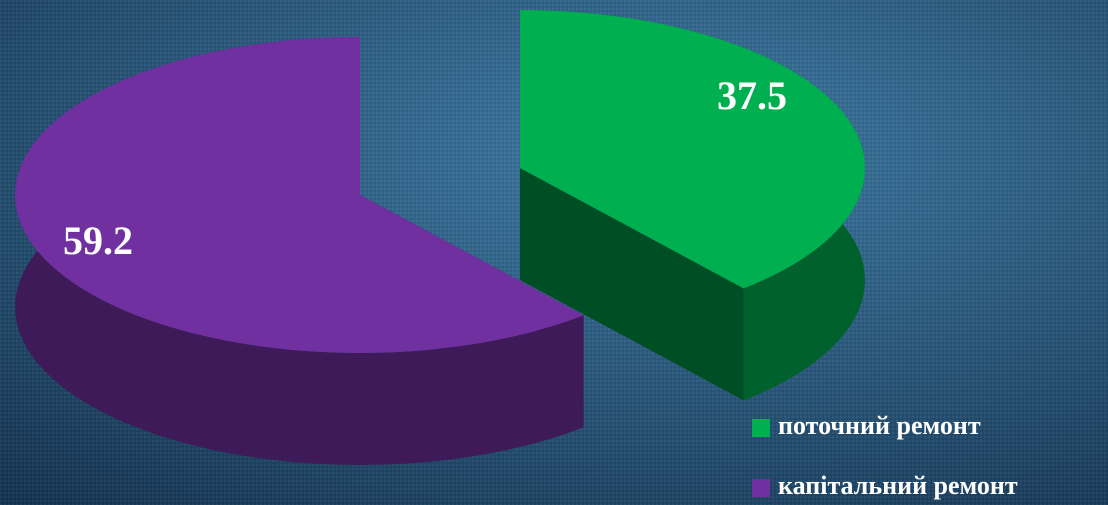  What do you see at coordinates (752, 95) in the screenshot?
I see `data-label: 37.5` at bounding box center [752, 95].